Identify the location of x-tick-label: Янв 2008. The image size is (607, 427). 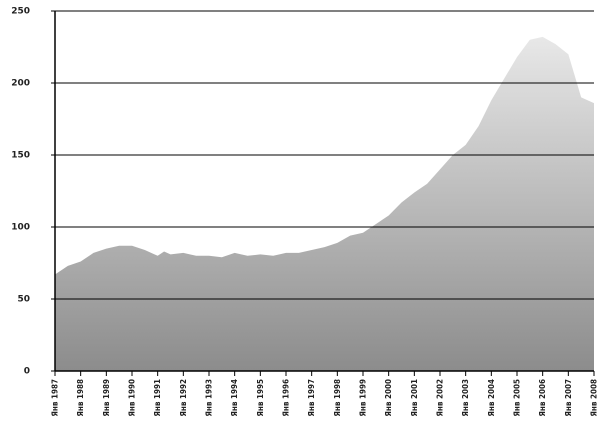
(594, 398).